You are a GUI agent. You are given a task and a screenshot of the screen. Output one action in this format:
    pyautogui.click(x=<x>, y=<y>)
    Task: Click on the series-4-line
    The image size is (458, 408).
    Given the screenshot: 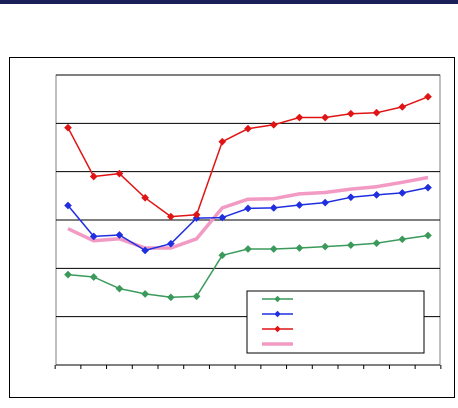 What is the action you would take?
    pyautogui.click(x=248, y=212)
    